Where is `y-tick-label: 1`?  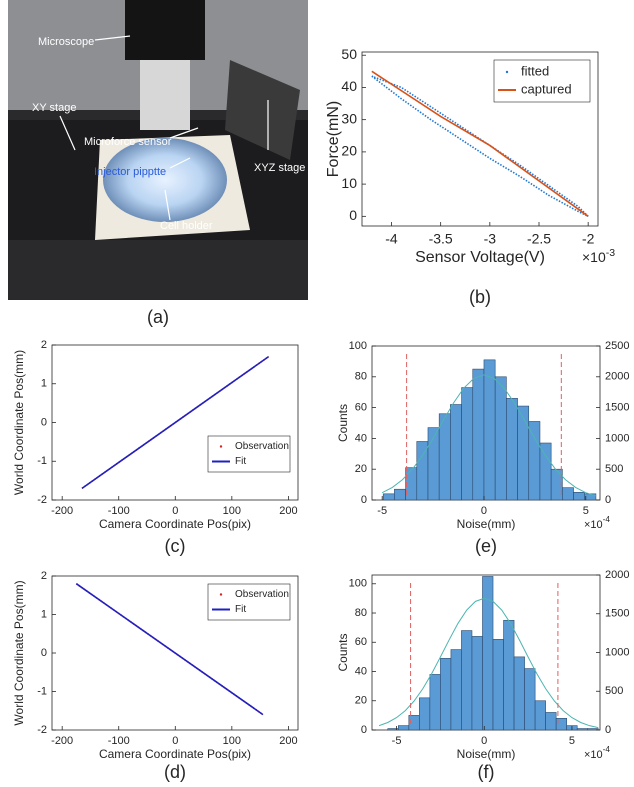
y-tick-label: 1 is located at coordinates (44, 384).